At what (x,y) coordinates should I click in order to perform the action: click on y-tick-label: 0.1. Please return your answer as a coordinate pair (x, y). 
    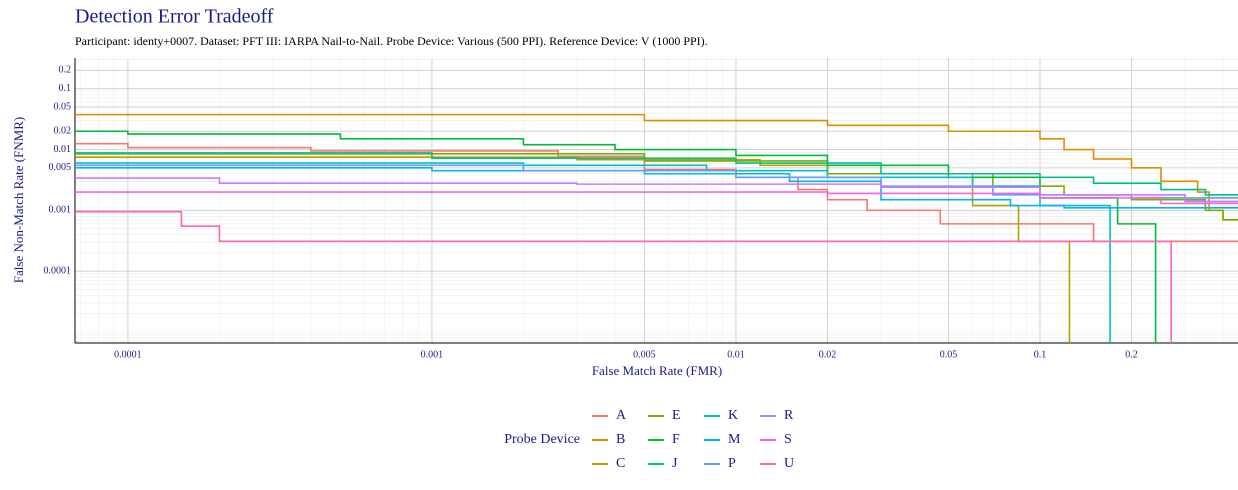
    Looking at the image, I should click on (65, 88).